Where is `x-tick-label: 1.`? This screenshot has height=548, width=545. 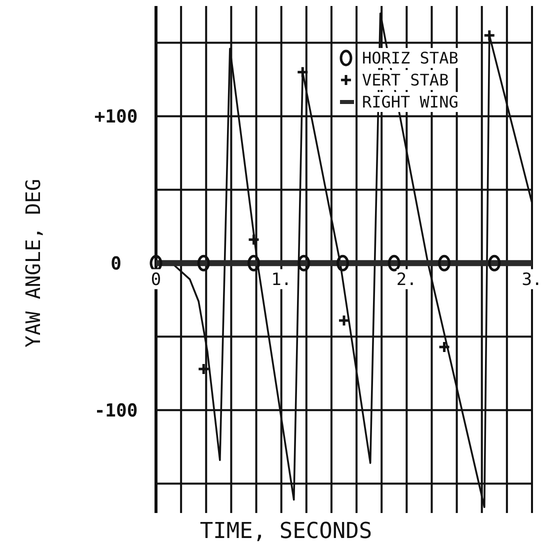
x-tick-label: 1. is located at coordinates (281, 280).